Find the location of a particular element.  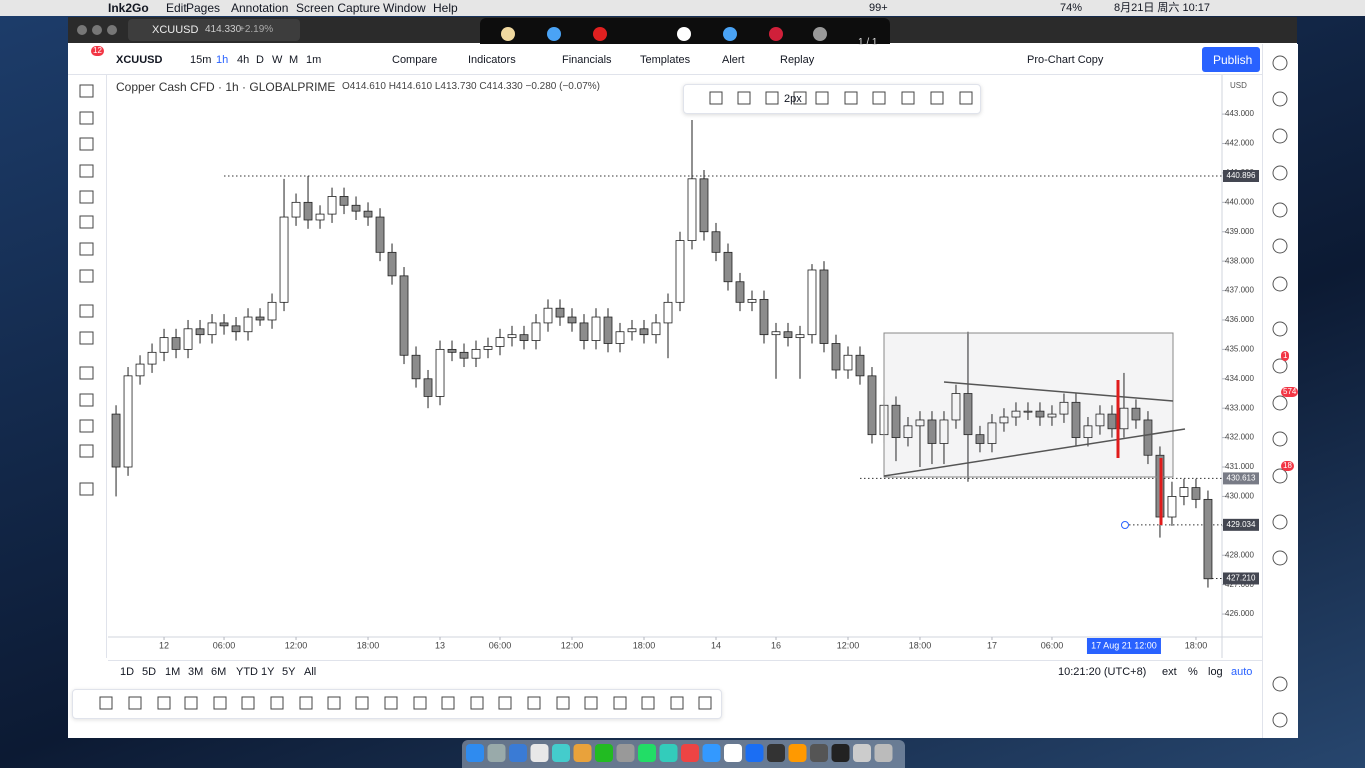

interval: 4h is located at coordinates (243, 60).